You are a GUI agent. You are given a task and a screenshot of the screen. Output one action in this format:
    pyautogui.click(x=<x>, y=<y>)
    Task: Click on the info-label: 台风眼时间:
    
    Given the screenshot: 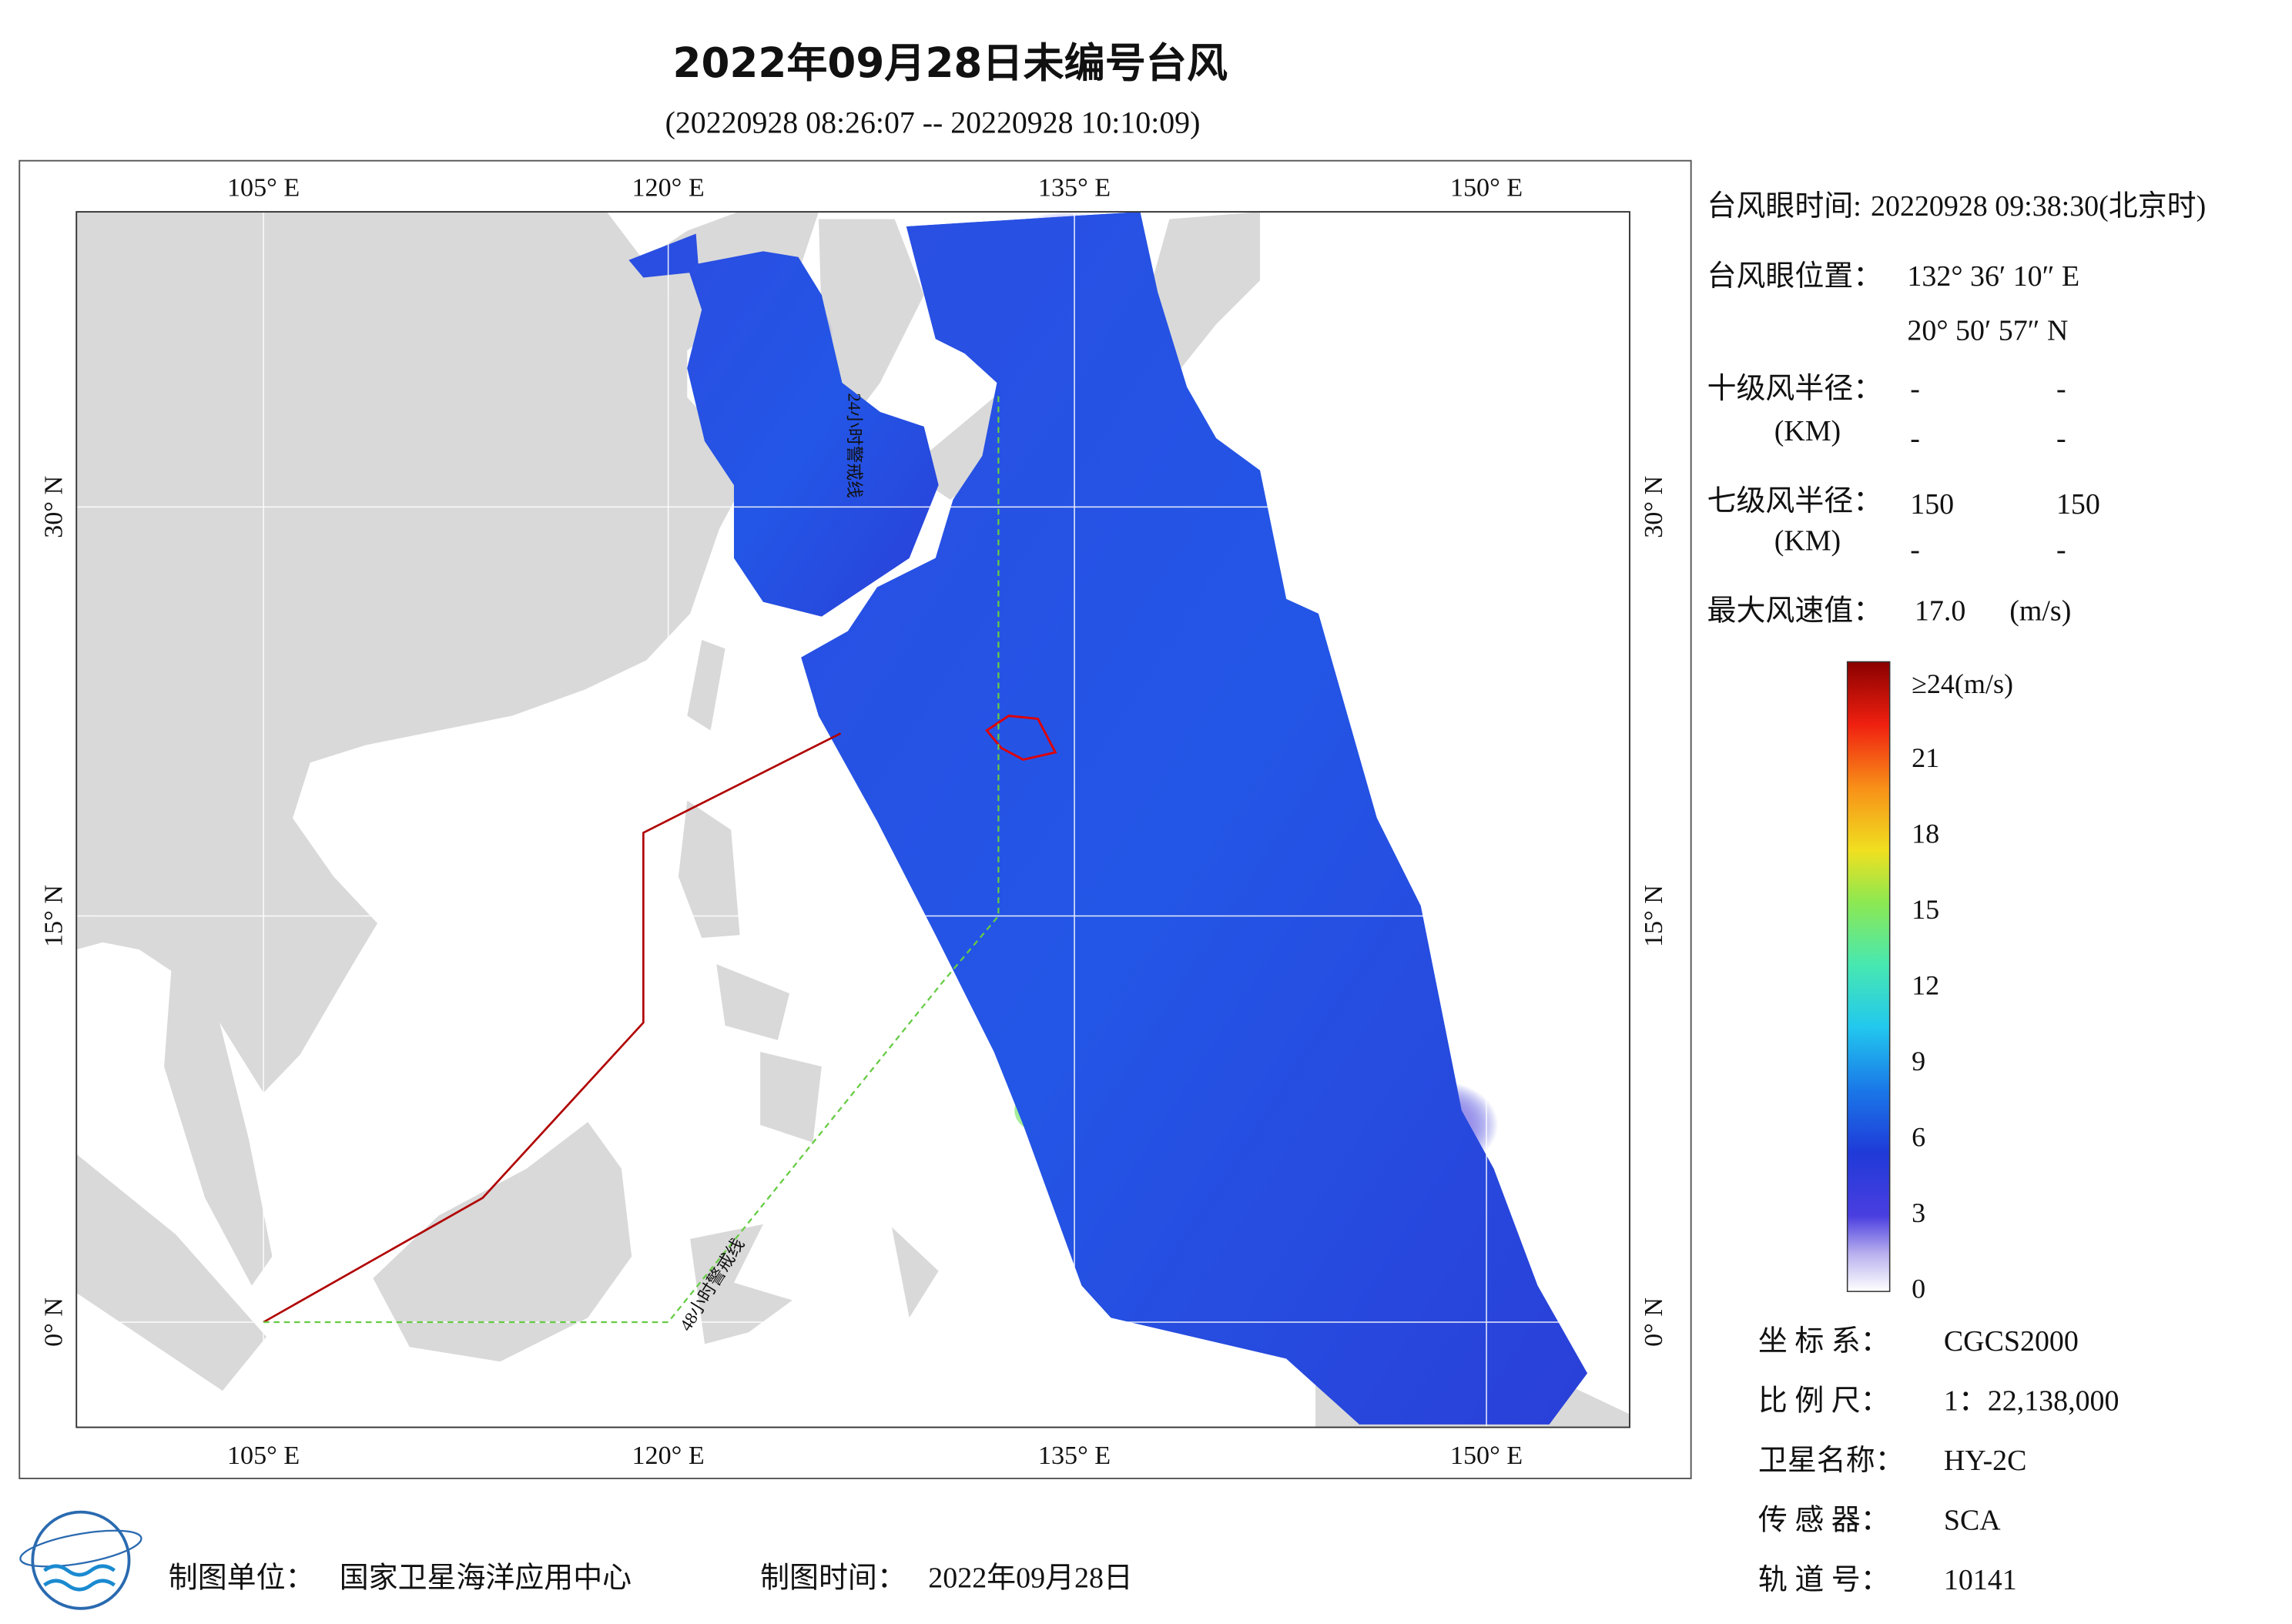 What is the action you would take?
    pyautogui.click(x=1784, y=206)
    